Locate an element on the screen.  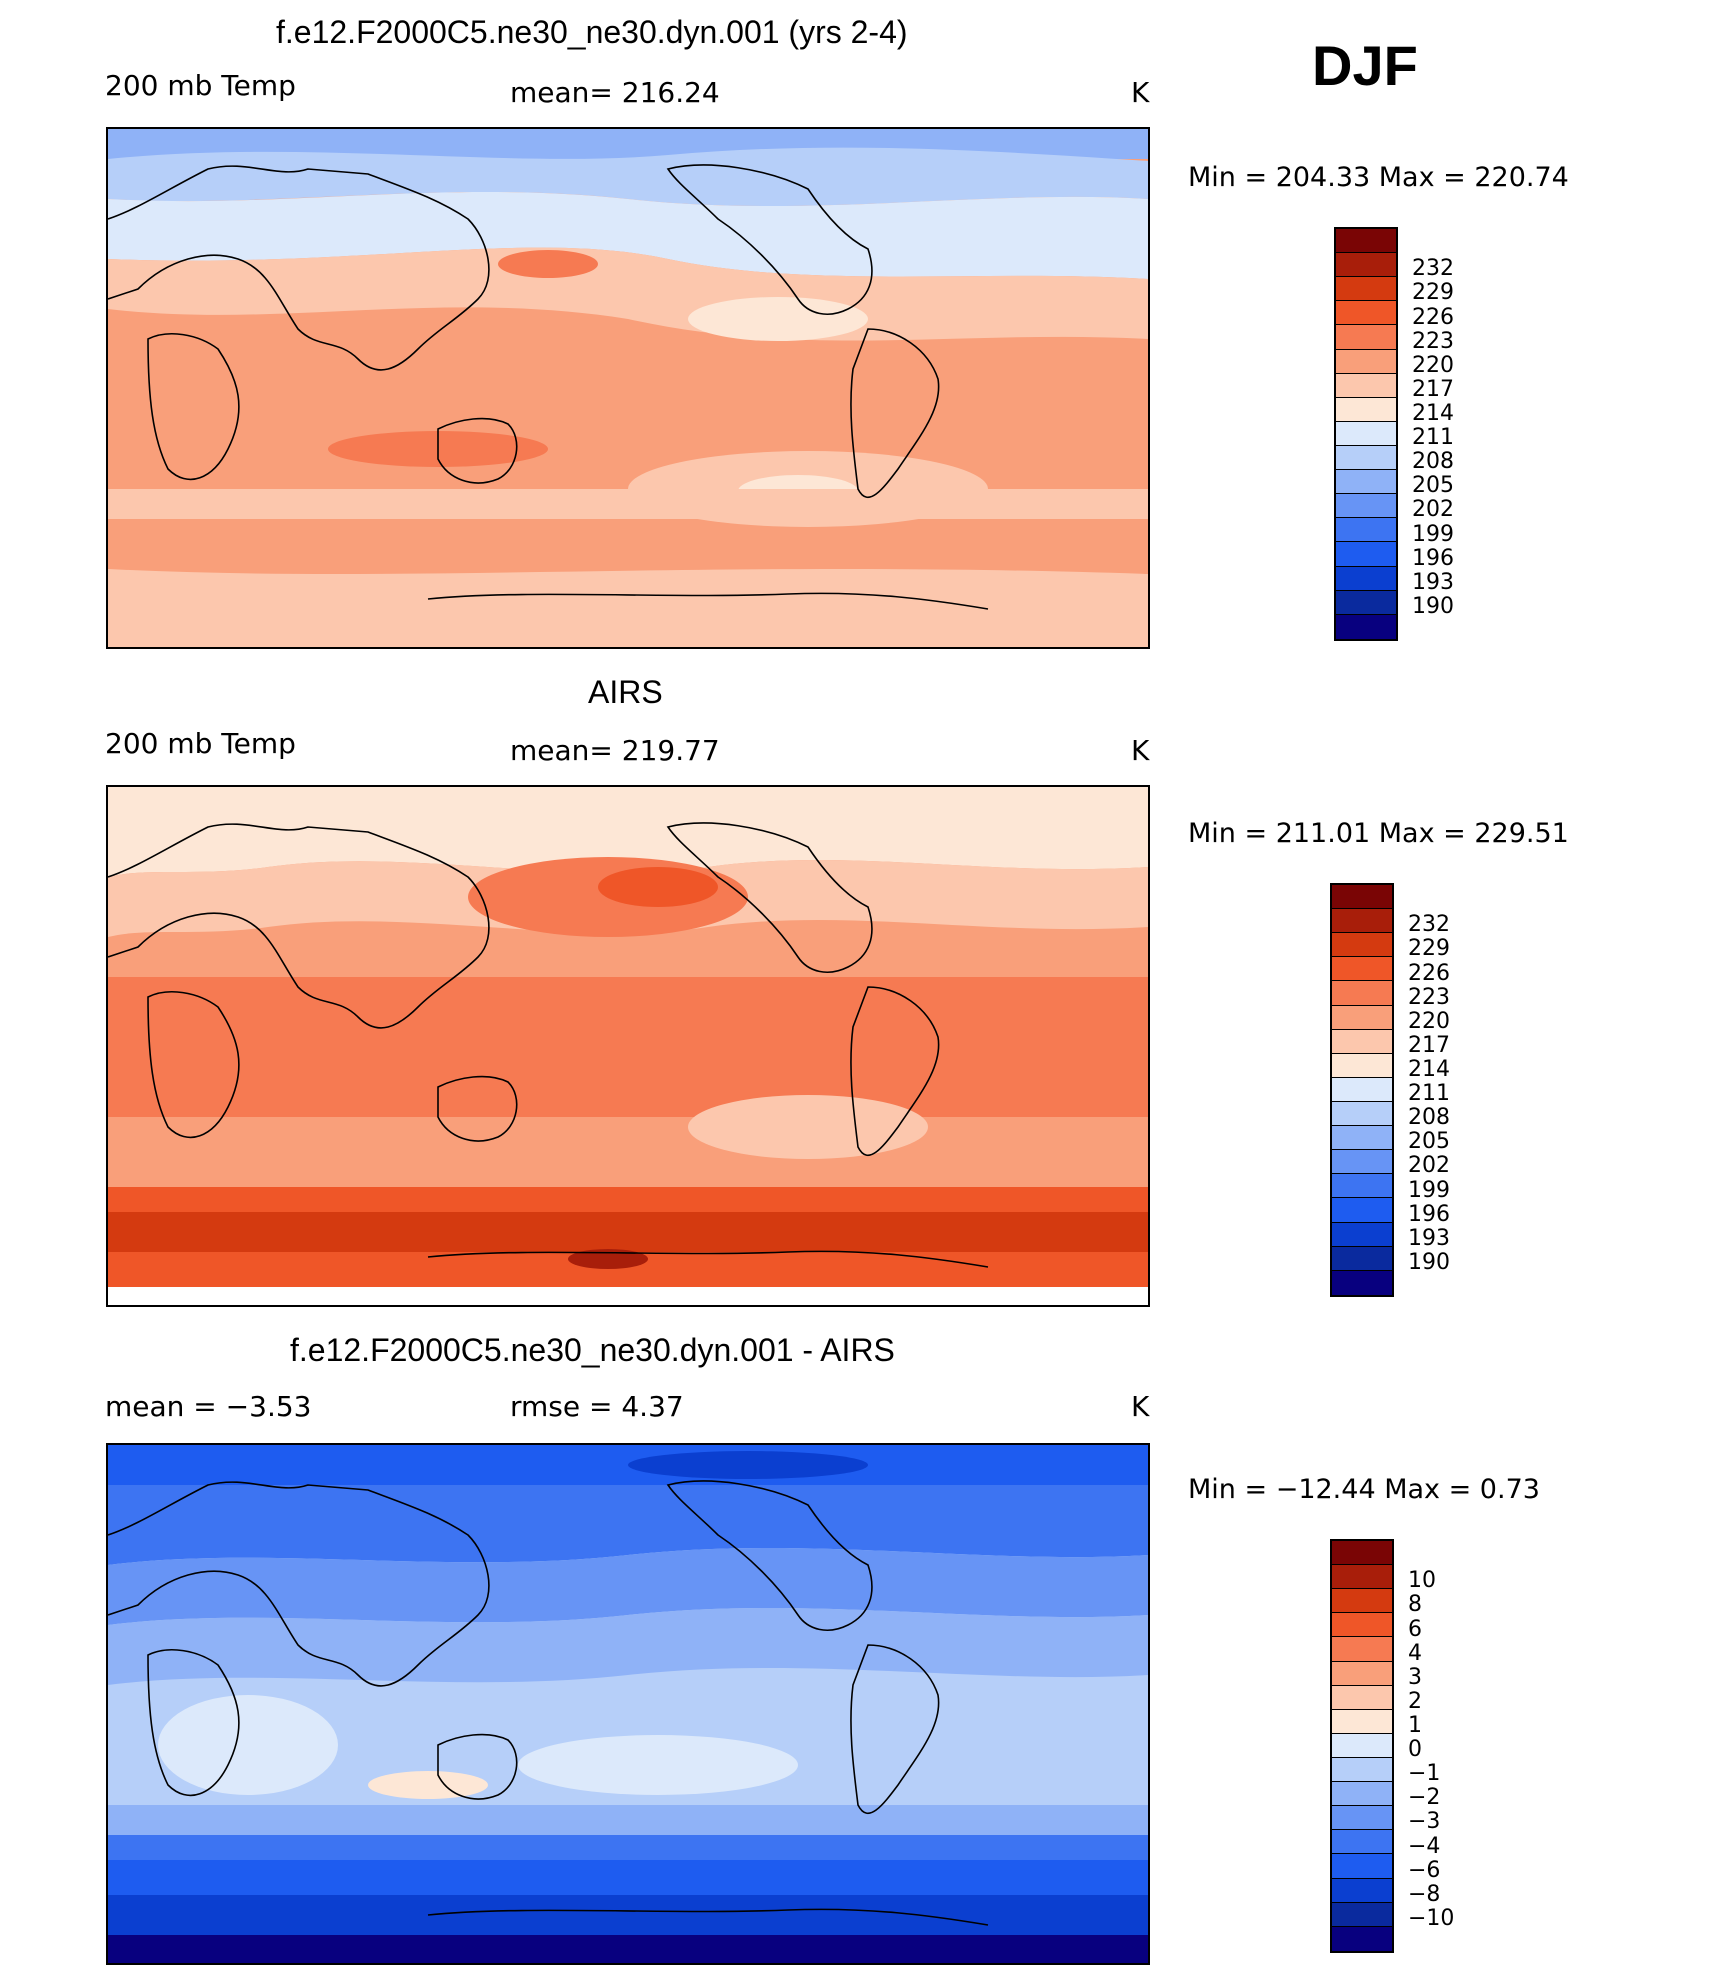
colorbar-level-label: 223 is located at coordinates (1433, 341).